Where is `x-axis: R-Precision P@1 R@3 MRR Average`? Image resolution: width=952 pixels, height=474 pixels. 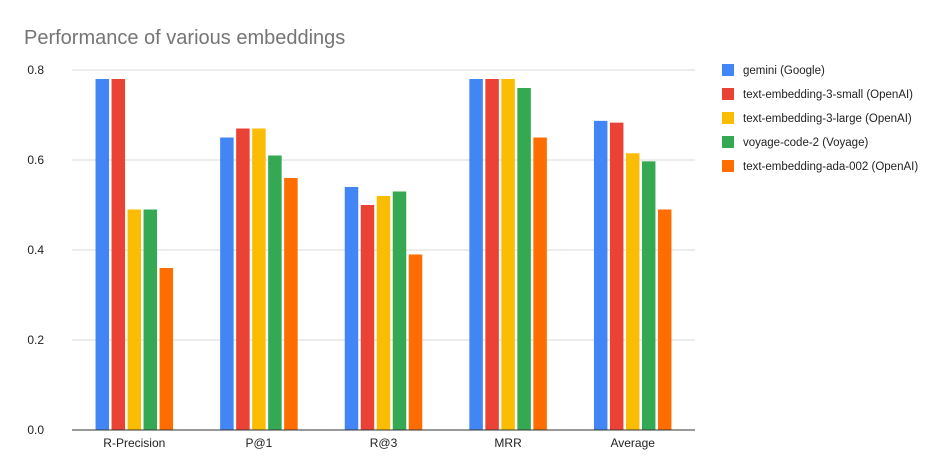 x-axis: R-Precision P@1 R@3 MRR Average is located at coordinates (383, 439).